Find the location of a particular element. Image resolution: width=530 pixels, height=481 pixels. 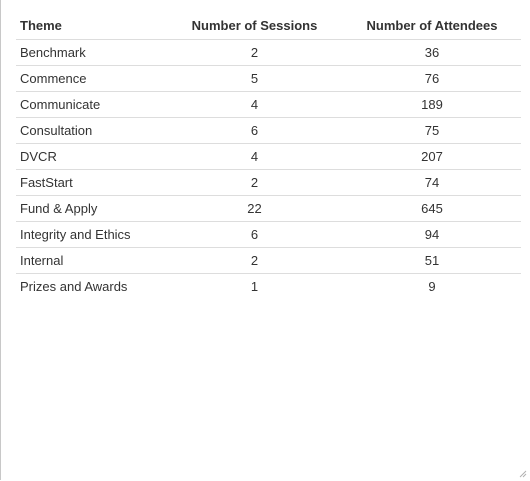

cell-theme: DVCR is located at coordinates (91, 156).